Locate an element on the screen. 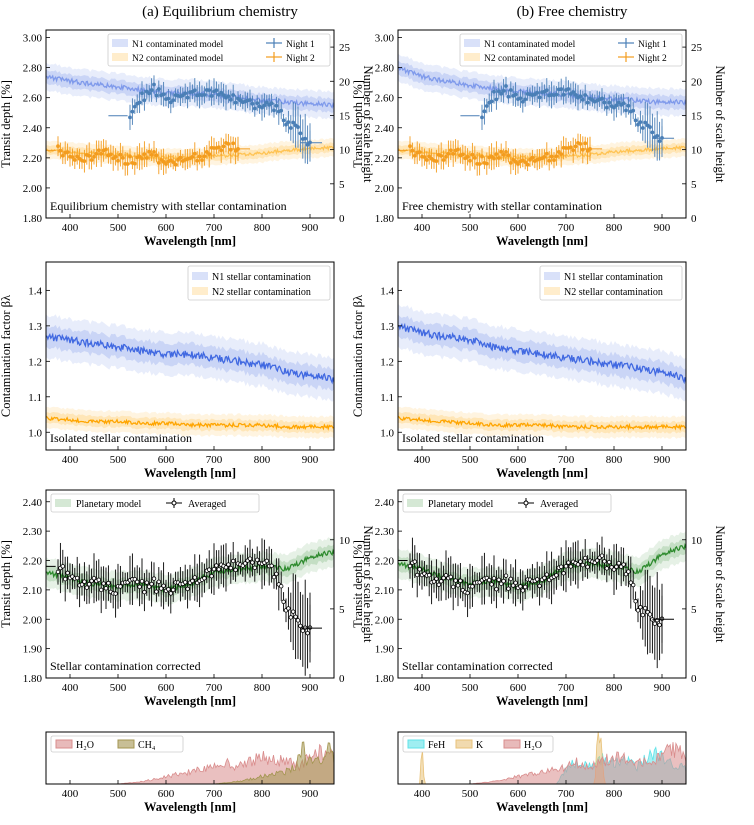 This screenshot has width=754, height=825. panel-annotation: Isolated stellar contamination is located at coordinates (473, 438).